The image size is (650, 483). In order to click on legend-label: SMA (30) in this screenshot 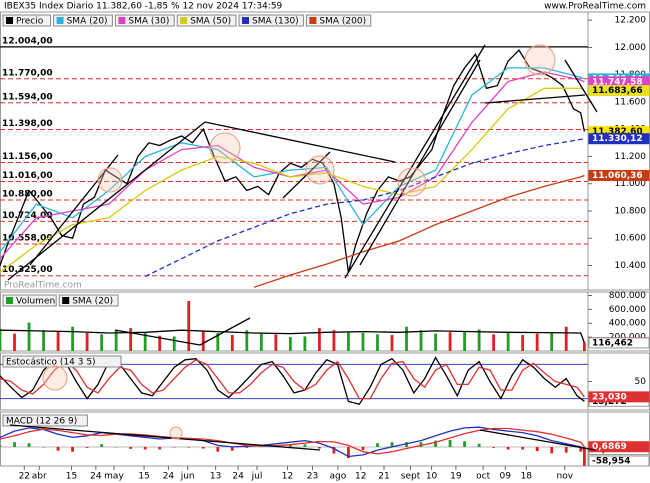, I will do `click(148, 22)`.